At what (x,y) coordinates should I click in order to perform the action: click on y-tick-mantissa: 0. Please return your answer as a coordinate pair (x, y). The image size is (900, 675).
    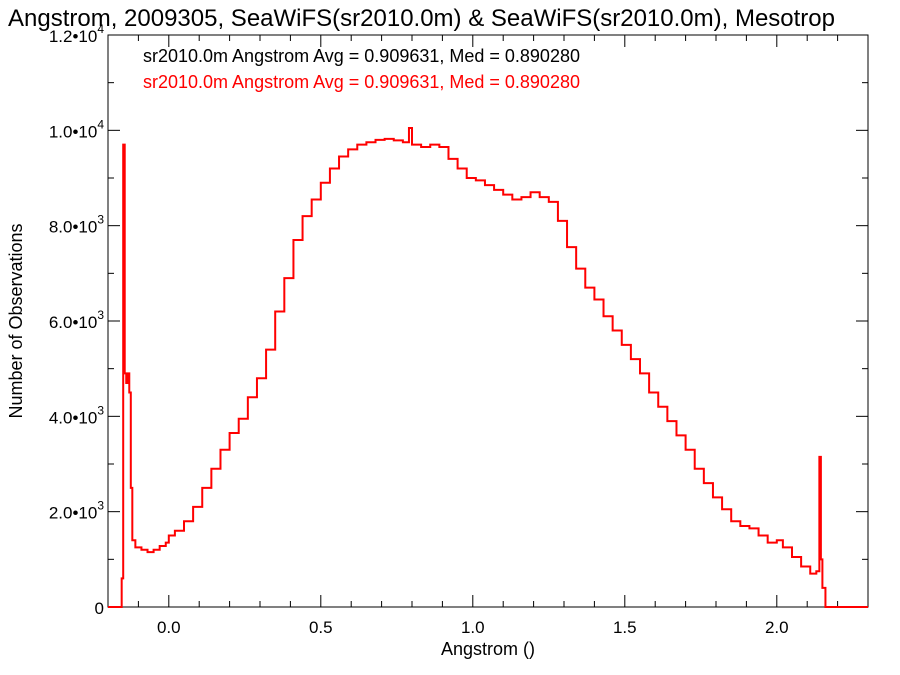
    Looking at the image, I should click on (99, 608).